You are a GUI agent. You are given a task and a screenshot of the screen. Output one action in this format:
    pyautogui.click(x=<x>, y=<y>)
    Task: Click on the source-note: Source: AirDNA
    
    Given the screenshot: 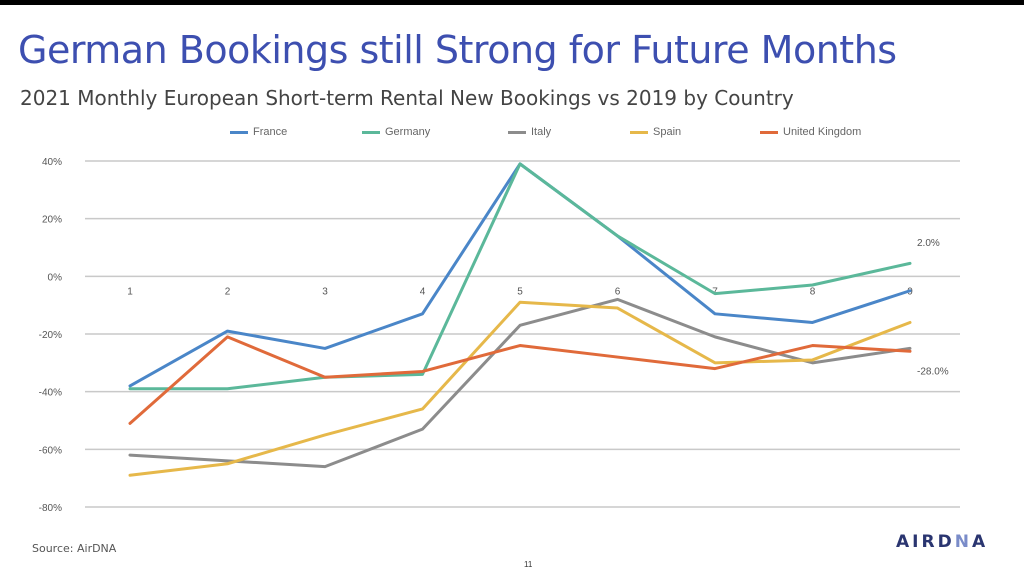 What is the action you would take?
    pyautogui.click(x=74, y=548)
    